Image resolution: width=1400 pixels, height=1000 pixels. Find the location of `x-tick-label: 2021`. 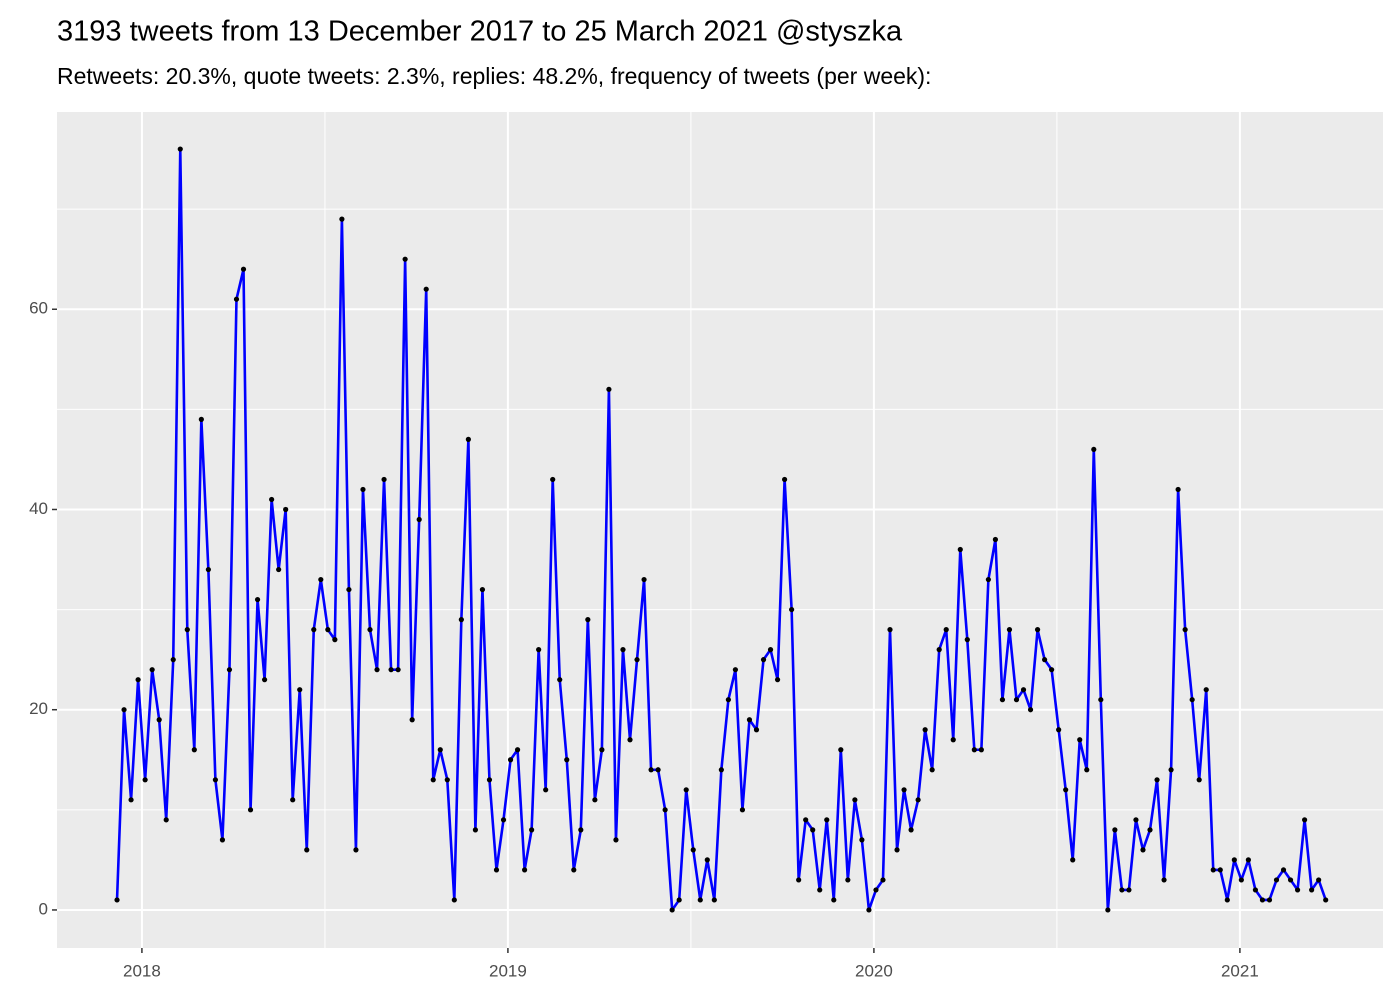

x-tick-label: 2021 is located at coordinates (1240, 970).